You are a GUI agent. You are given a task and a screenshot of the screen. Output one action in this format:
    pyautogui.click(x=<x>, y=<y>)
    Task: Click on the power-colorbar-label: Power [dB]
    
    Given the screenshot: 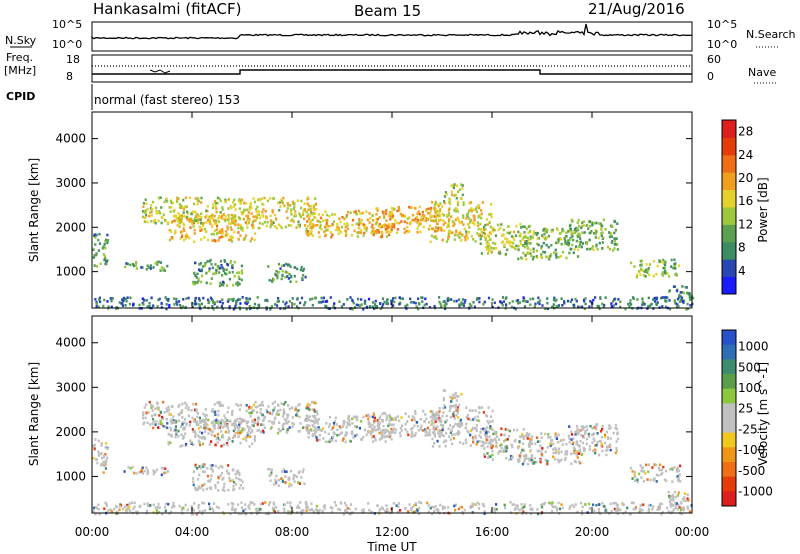 What is the action you would take?
    pyautogui.click(x=763, y=209)
    